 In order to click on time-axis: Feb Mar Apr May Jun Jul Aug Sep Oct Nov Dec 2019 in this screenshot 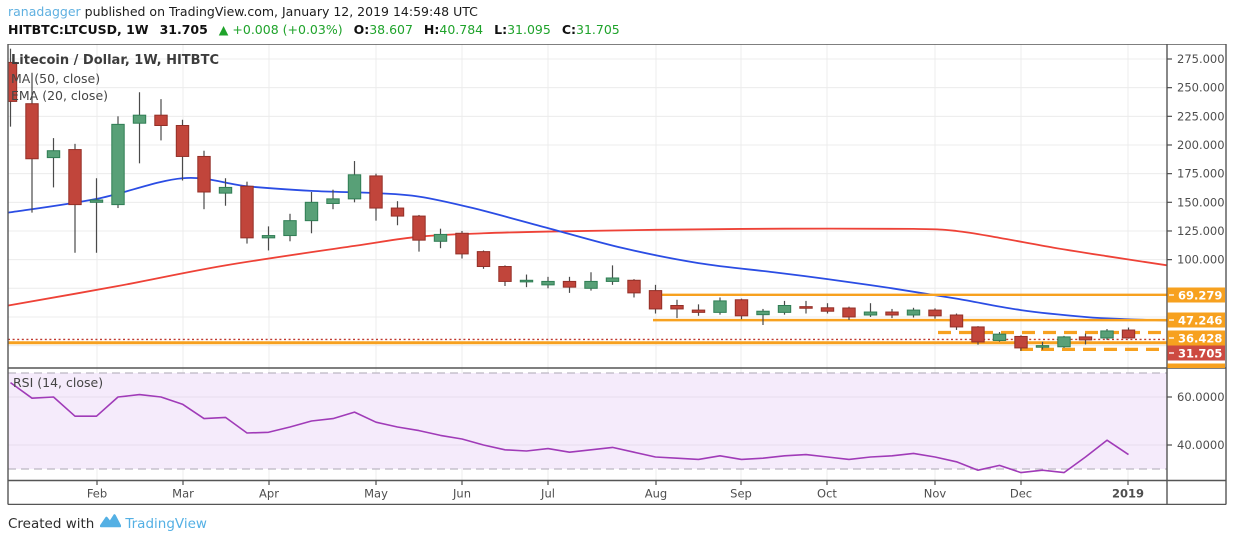, I will do `click(615, 490)`.